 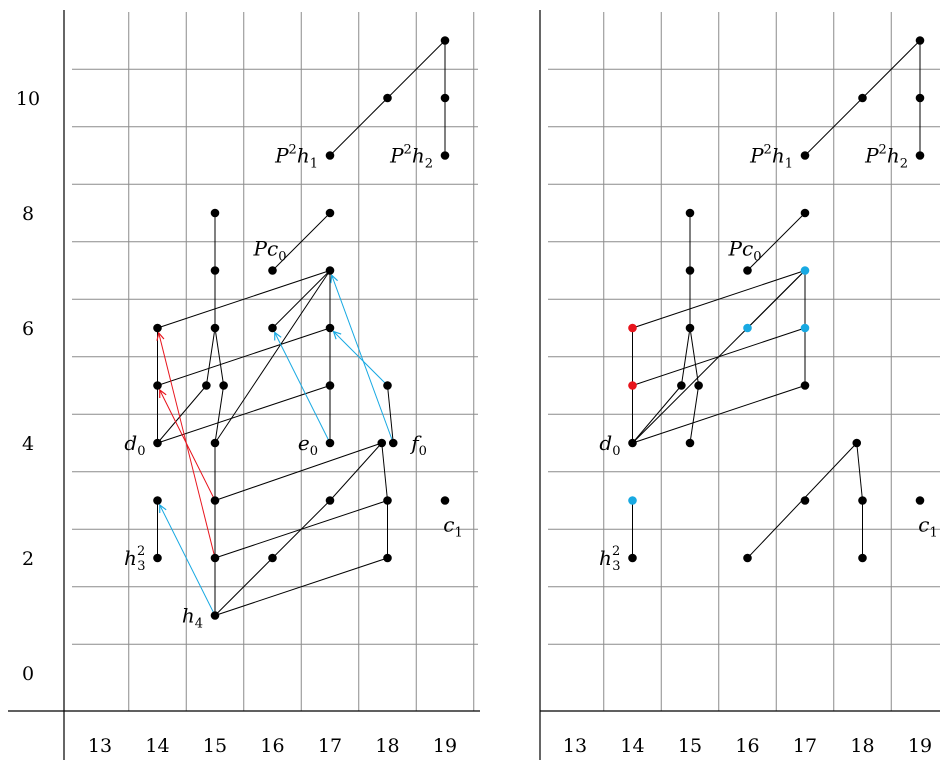 What do you see at coordinates (28, 674) in the screenshot?
I see `y-tick-label: 0` at bounding box center [28, 674].